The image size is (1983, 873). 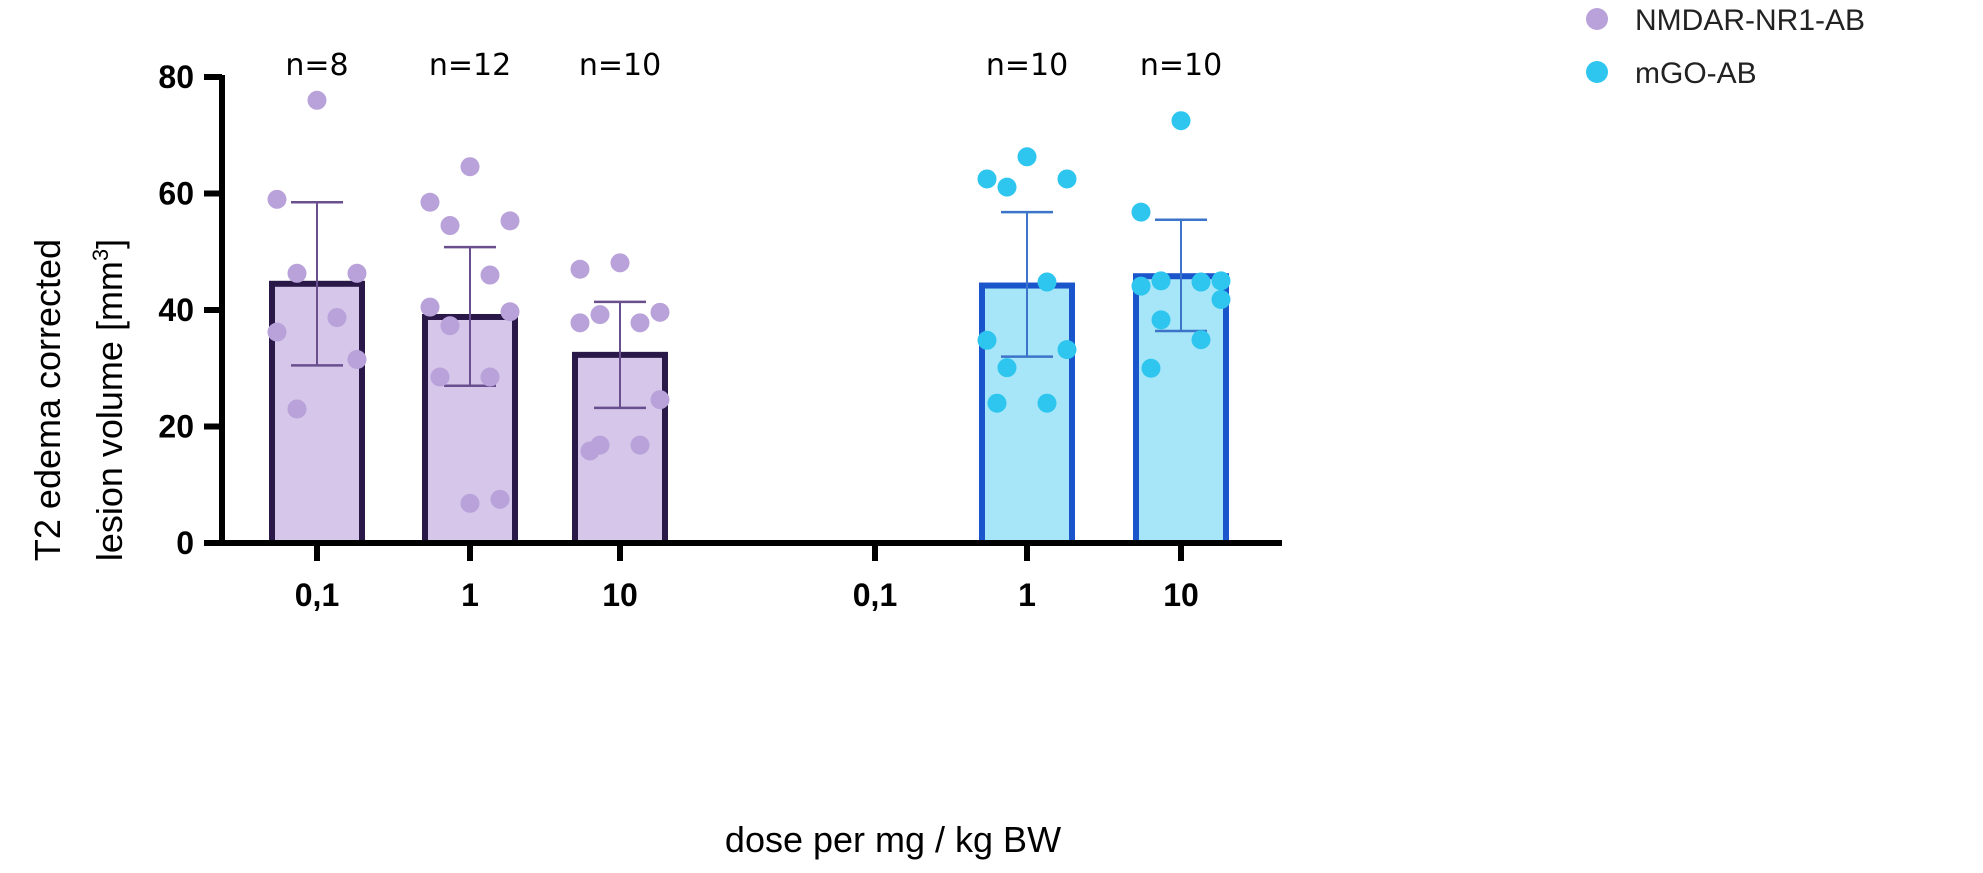 What do you see at coordinates (1597, 72) in the screenshot?
I see `legend-marker-mgo` at bounding box center [1597, 72].